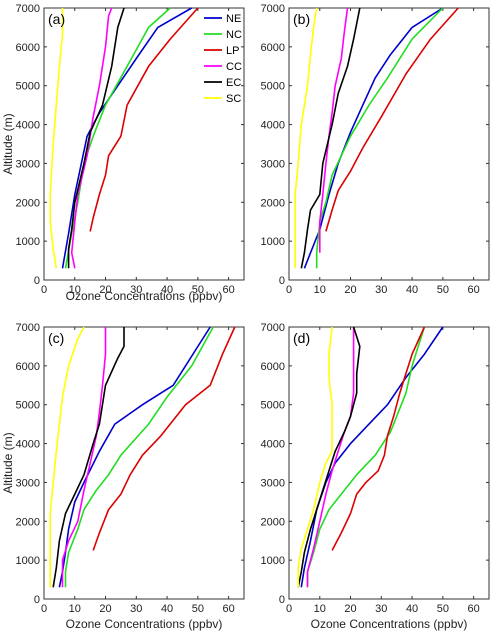 This screenshot has height=636, width=500. I want to click on panel-label: (d), so click(301, 338).